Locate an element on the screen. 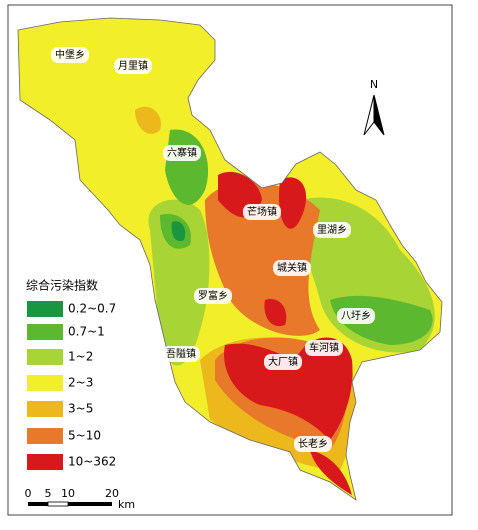  place-label: 六寨镇 is located at coordinates (182, 152).